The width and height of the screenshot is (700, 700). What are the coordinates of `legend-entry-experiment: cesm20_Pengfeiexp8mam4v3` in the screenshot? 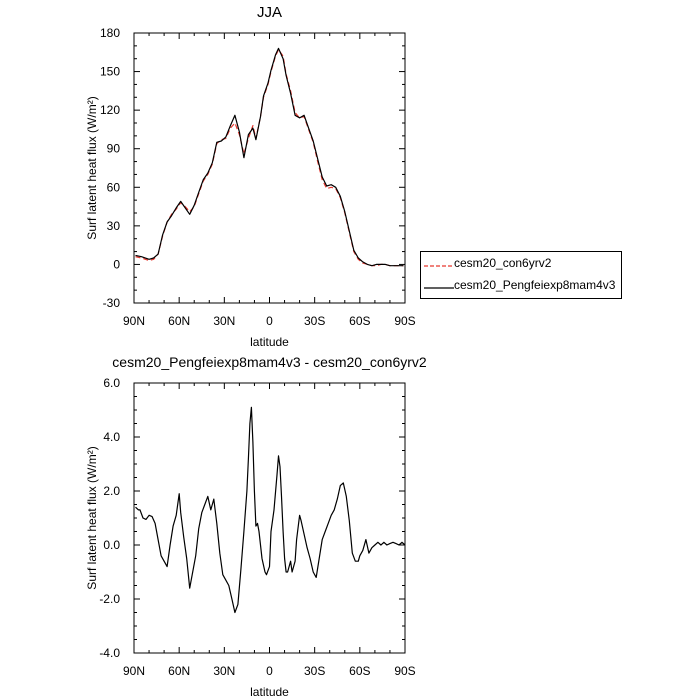 It's located at (521, 286).